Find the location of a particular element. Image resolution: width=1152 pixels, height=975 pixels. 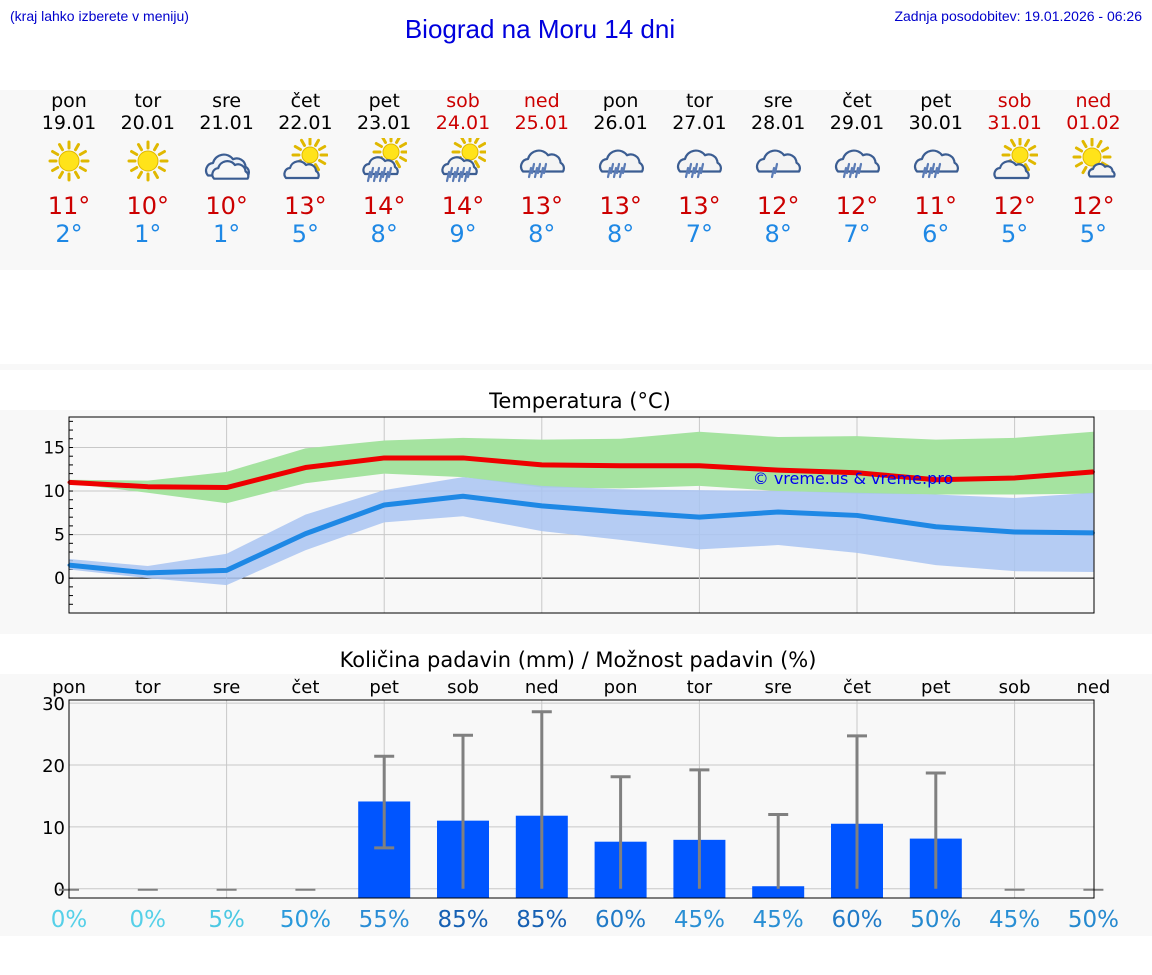

min-temperature: 2° is located at coordinates (69, 234).